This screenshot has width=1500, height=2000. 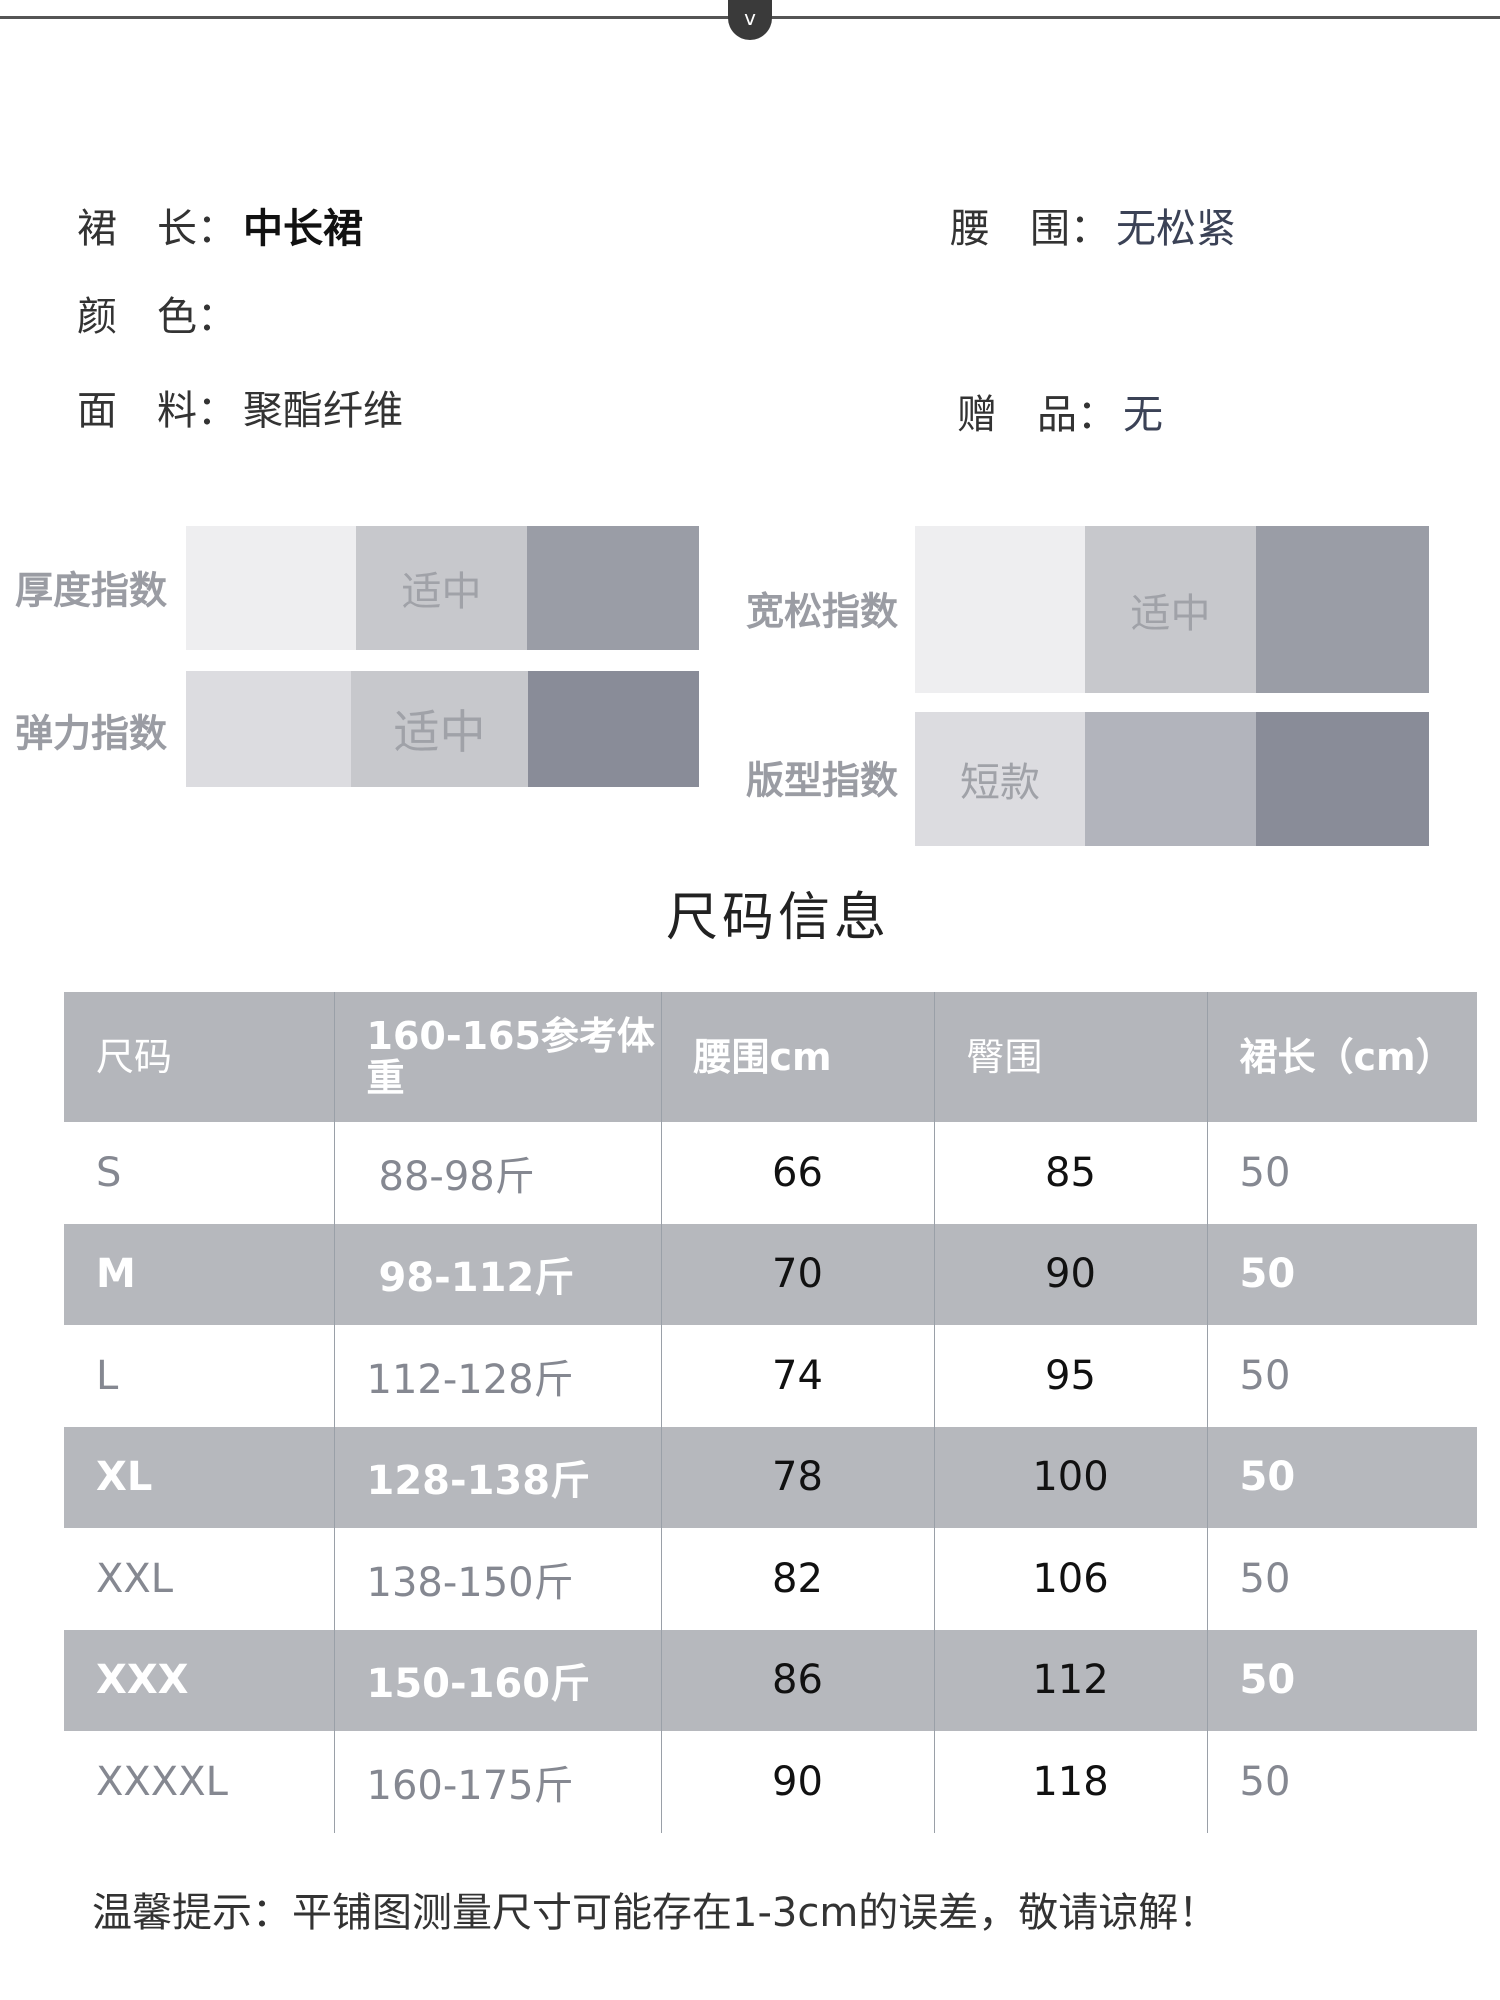 What do you see at coordinates (797, 1782) in the screenshot?
I see `cell-waist: 90` at bounding box center [797, 1782].